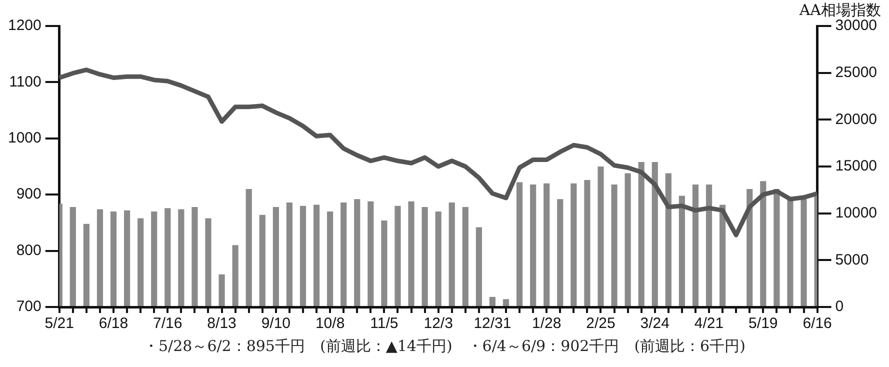 This screenshot has height=367, width=889. I want to click on text: ・5/28～6/2：895千円 (前週比：▲14千円) ・6/4～6/9：902千円 (前週比：6千円), so click(444, 346).